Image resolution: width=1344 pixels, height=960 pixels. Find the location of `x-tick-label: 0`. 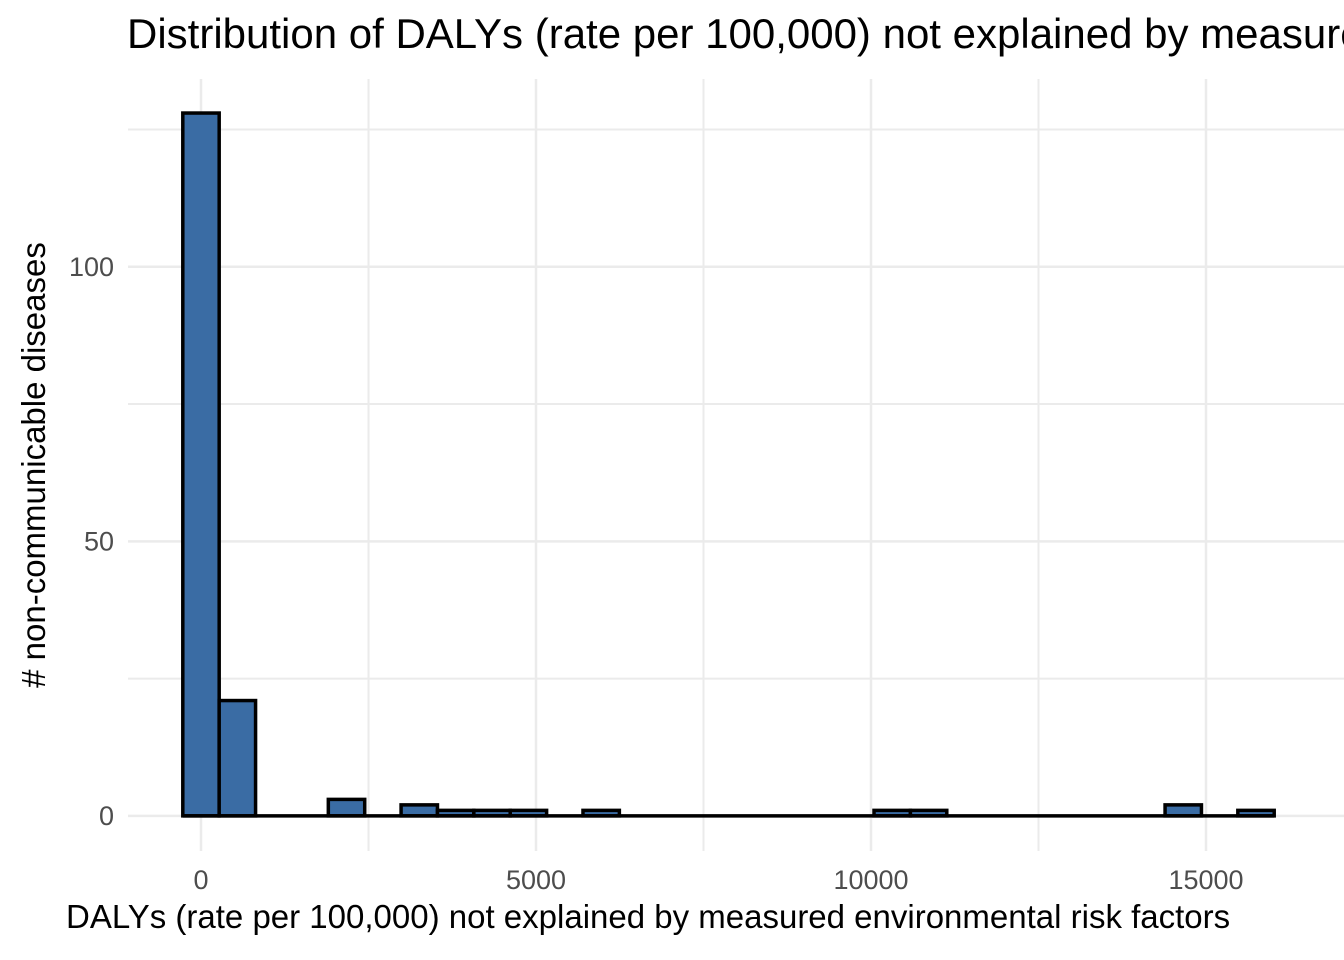

x-tick-label: 0 is located at coordinates (201, 880).